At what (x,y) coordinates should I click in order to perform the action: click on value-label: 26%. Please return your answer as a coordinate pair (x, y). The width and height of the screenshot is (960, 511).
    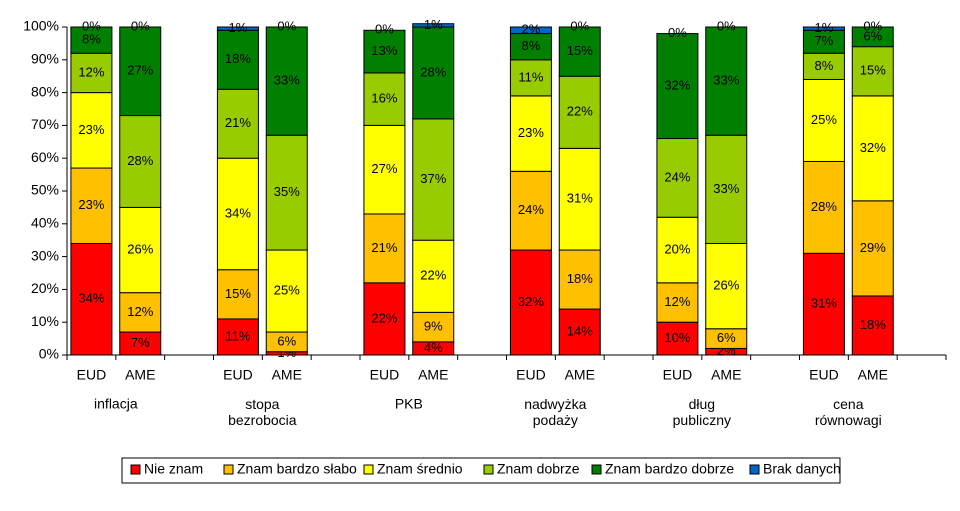
    Looking at the image, I should click on (726, 285).